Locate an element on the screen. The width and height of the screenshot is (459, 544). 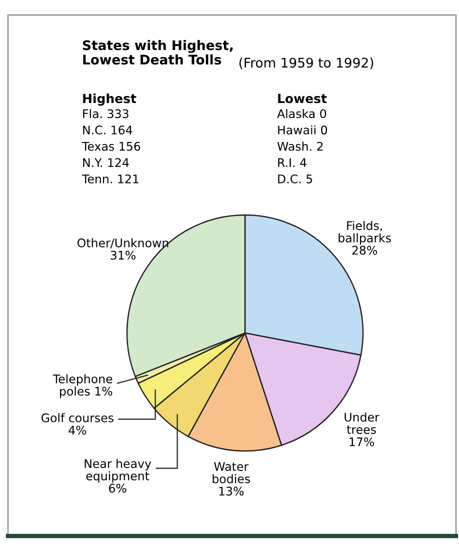
slice-label: Other/Unknown is located at coordinates (123, 243).